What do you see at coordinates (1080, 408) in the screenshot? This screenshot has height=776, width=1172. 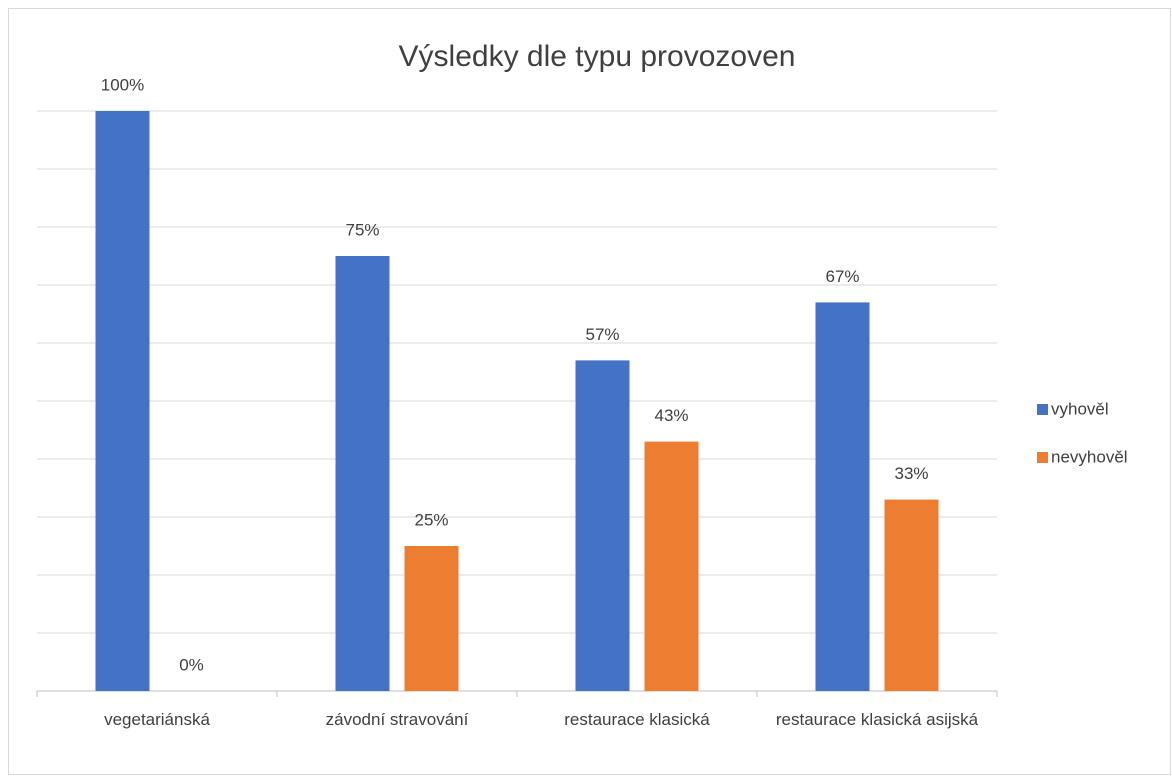 I see `legend-label: vyhověl` at bounding box center [1080, 408].